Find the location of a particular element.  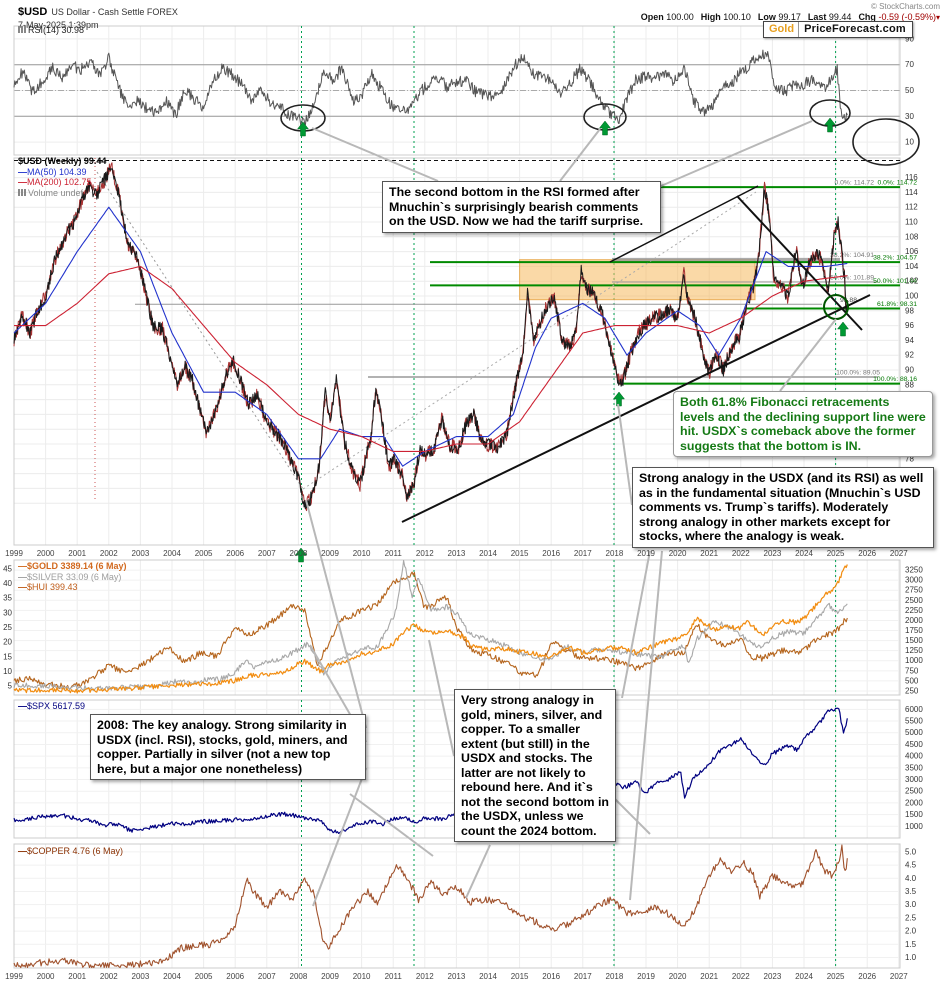

svg-text: 500 is located at coordinates (912, 680).